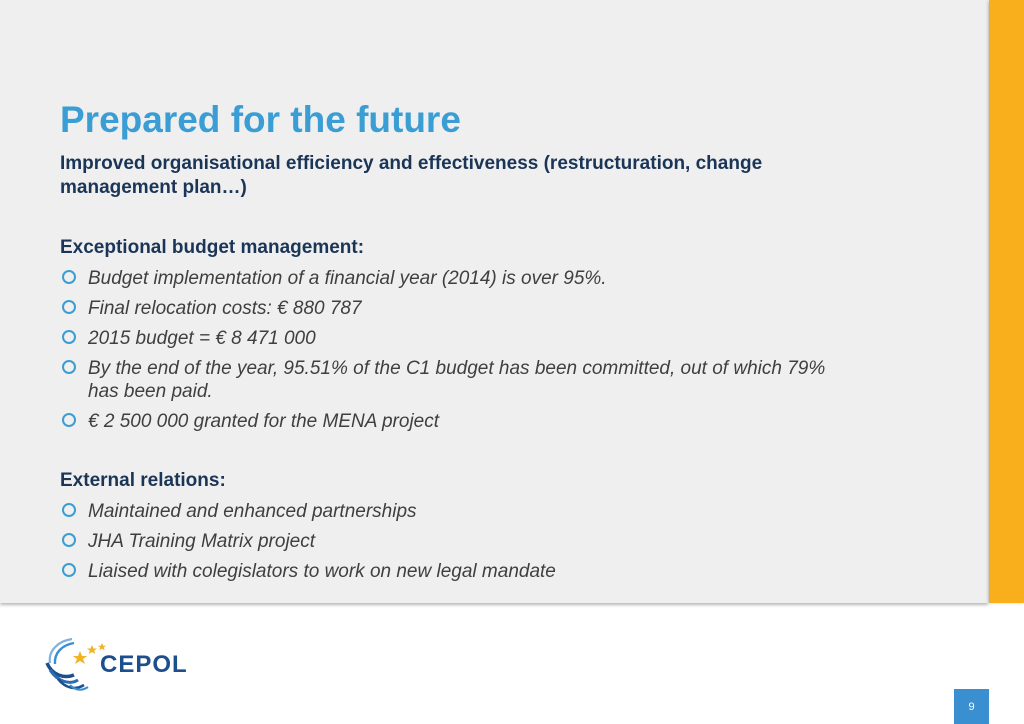  I want to click on page-number-badge: 9, so click(971, 706).